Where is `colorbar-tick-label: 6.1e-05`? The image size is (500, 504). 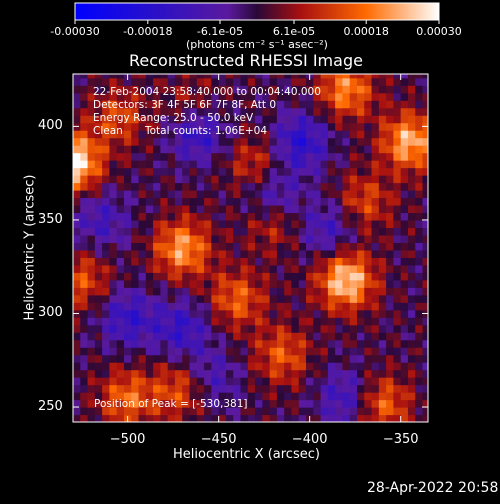 colorbar-tick-label: 6.1e-05 is located at coordinates (294, 31).